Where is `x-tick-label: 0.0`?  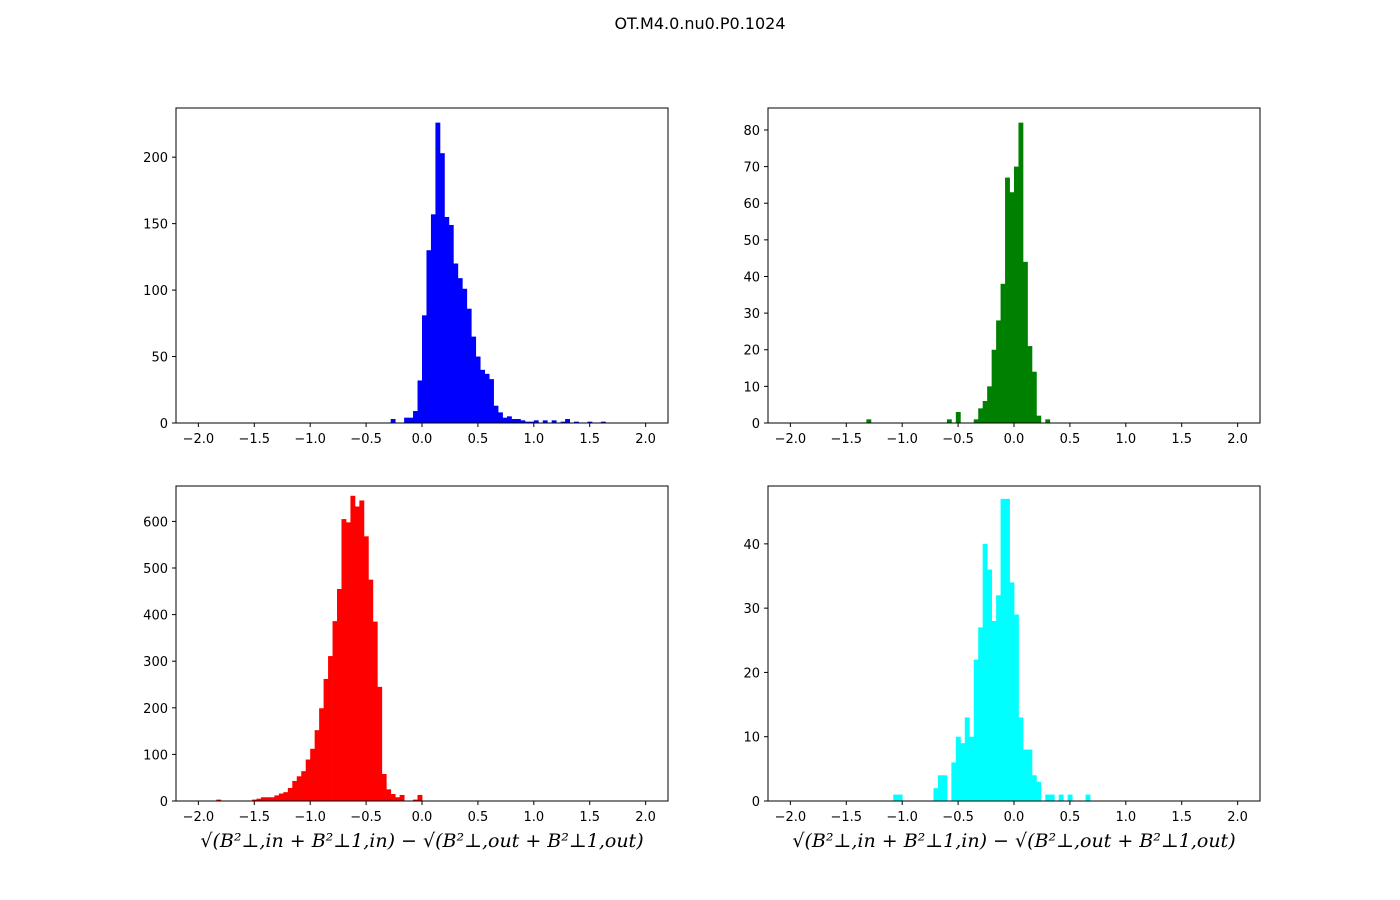 x-tick-label: 0.0 is located at coordinates (1014, 439).